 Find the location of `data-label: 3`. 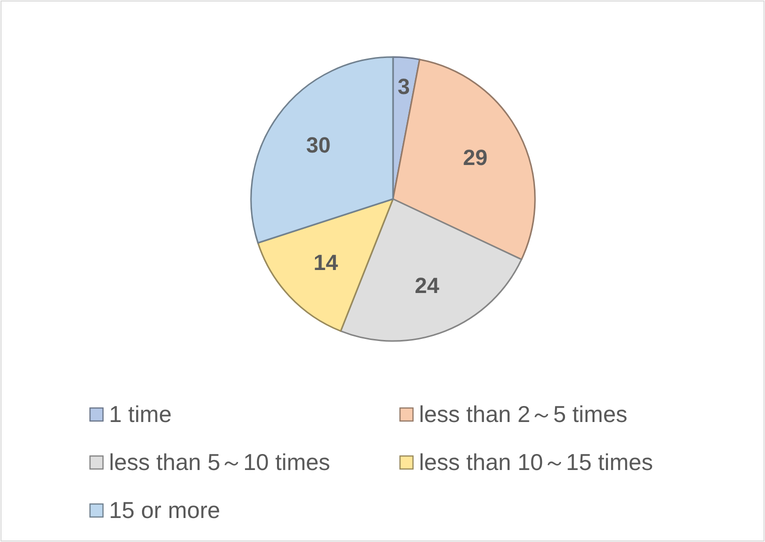

data-label: 3 is located at coordinates (404, 86).